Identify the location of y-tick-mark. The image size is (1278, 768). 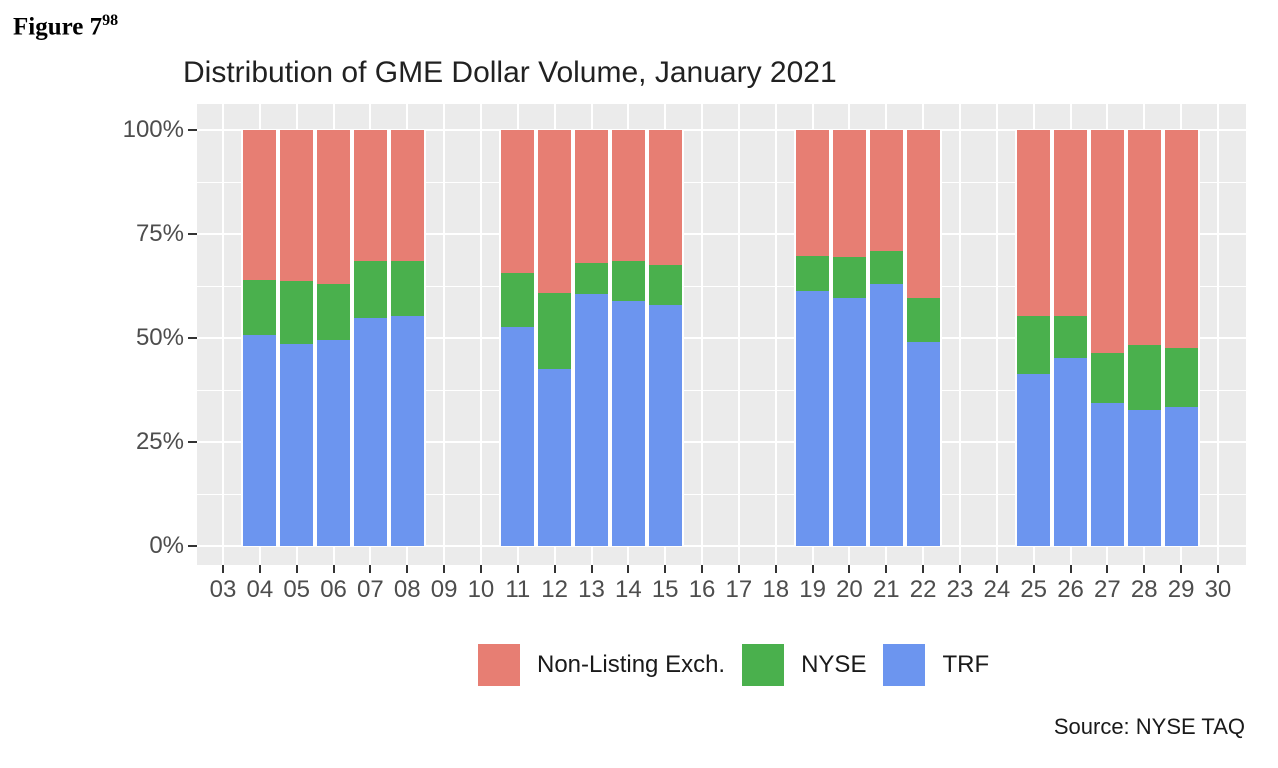
(192, 546).